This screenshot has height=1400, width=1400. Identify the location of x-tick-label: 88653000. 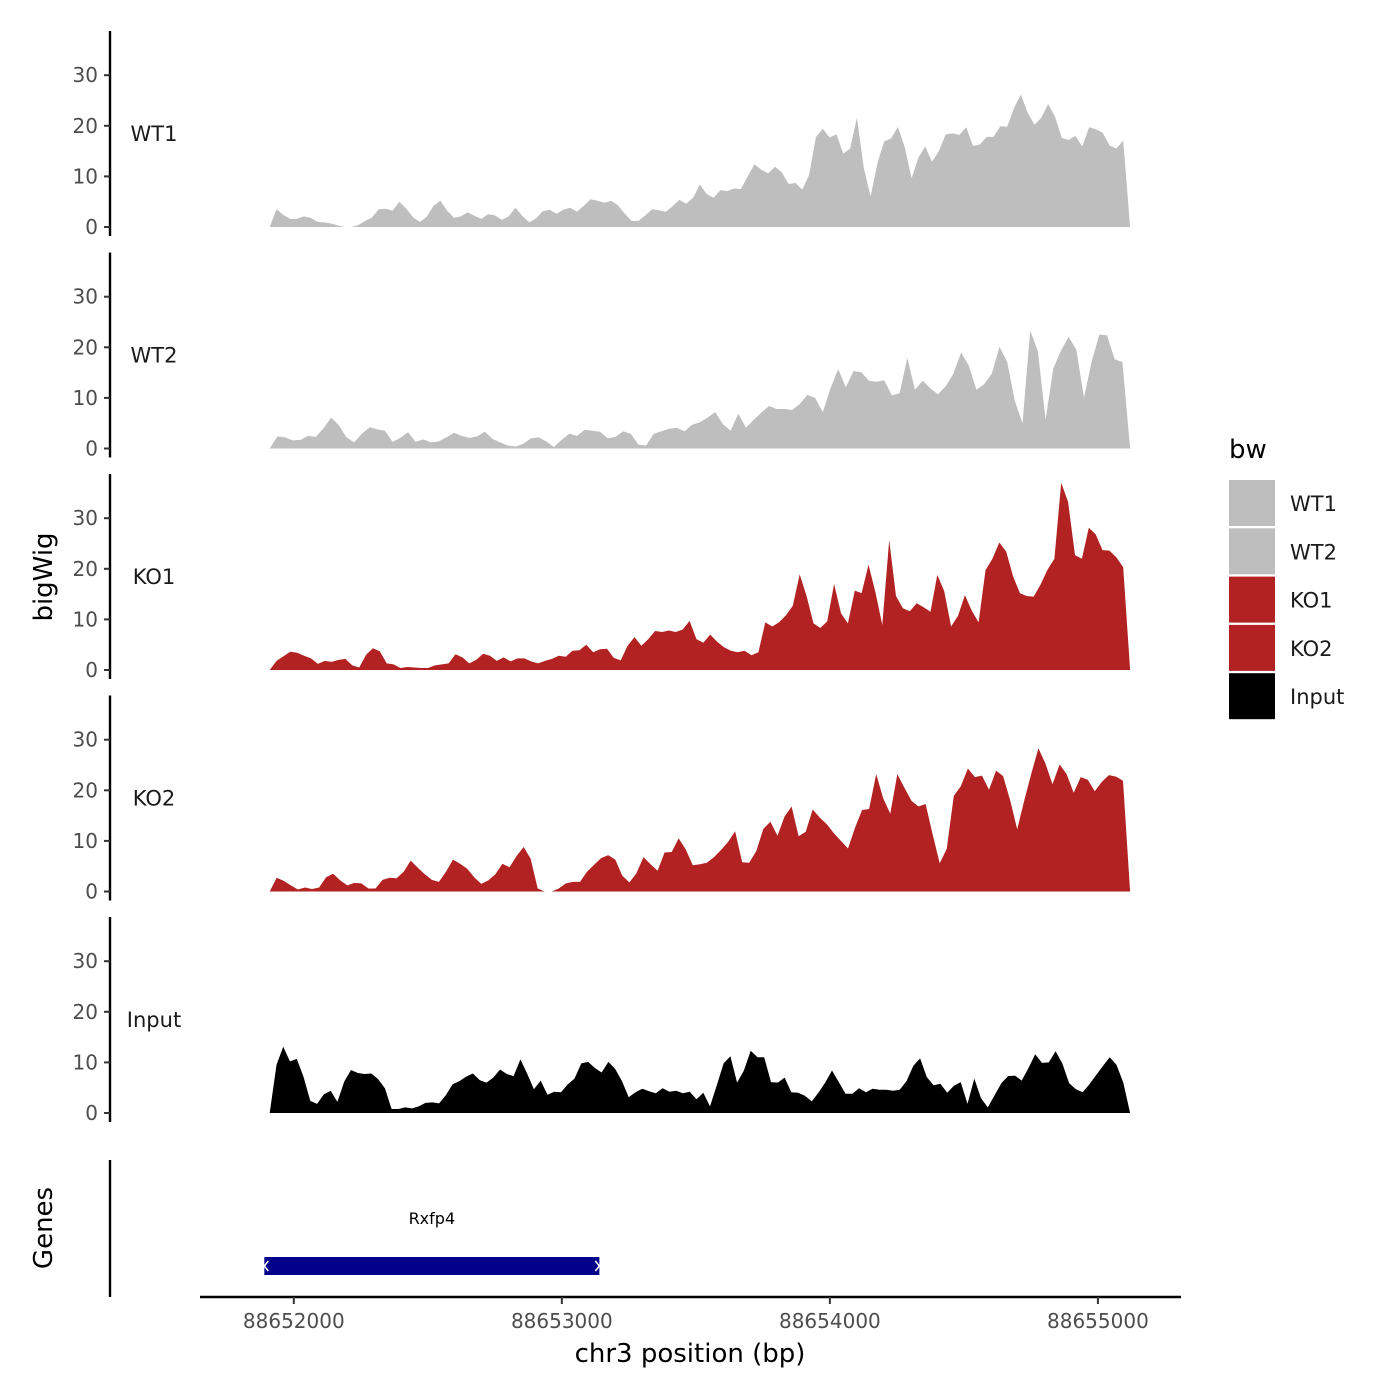
(562, 1321).